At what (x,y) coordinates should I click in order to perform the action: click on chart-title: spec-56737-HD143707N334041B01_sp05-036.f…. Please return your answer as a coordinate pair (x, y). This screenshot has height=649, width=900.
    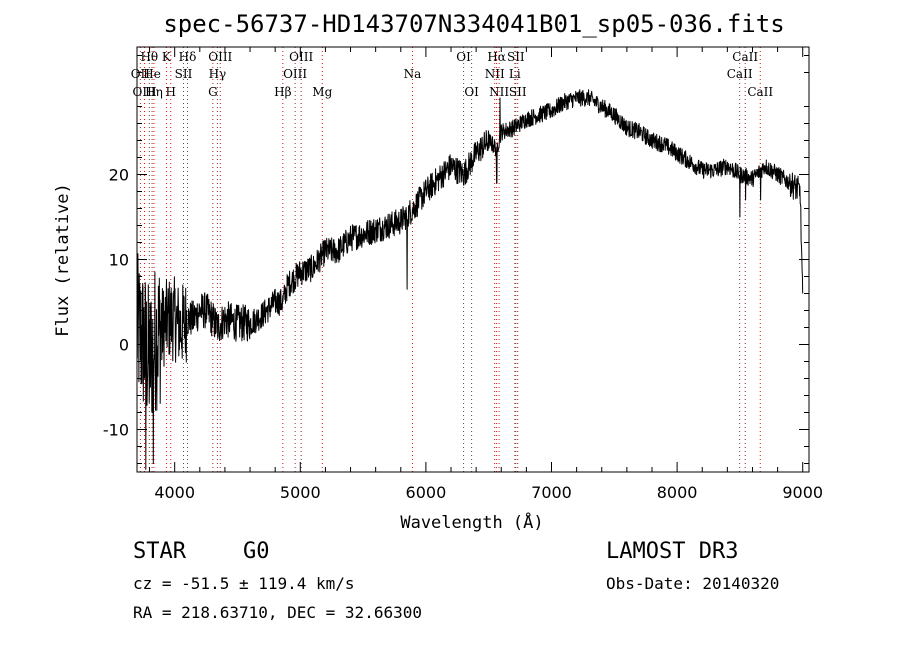
    Looking at the image, I should click on (473, 24).